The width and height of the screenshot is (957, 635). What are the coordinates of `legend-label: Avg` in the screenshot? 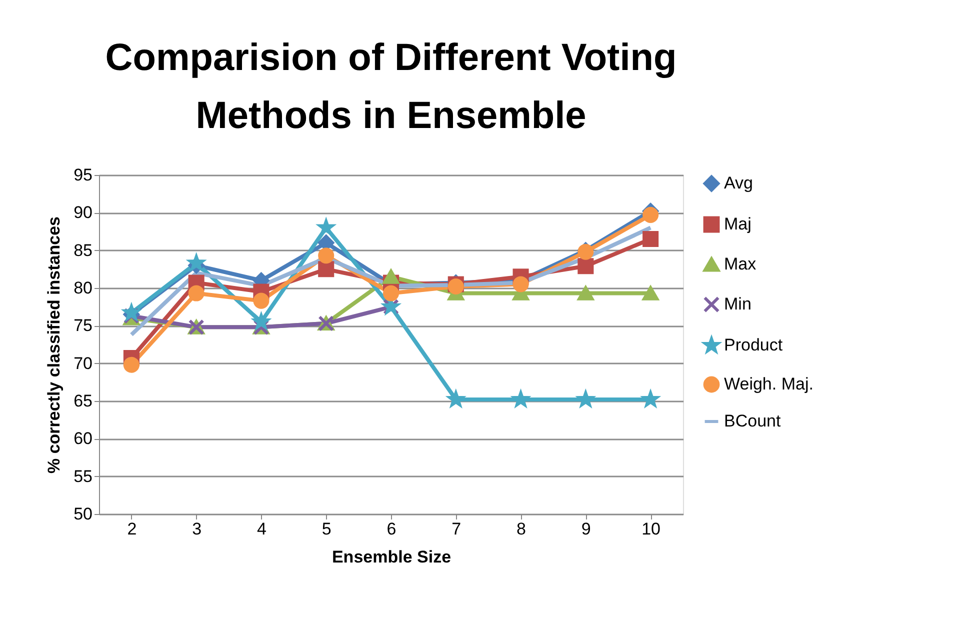 It's located at (738, 183).